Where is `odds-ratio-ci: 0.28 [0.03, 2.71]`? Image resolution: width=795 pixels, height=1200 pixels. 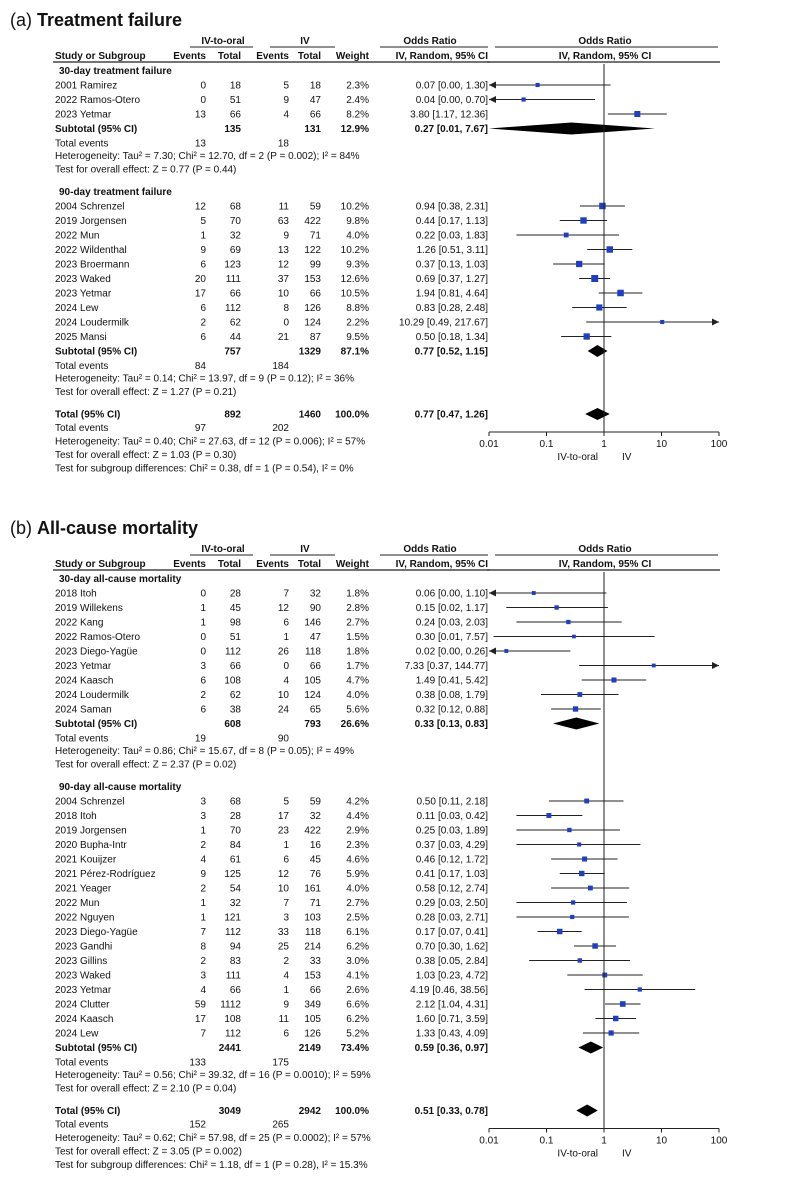 odds-ratio-ci: 0.28 [0.03, 2.71] is located at coordinates (452, 918).